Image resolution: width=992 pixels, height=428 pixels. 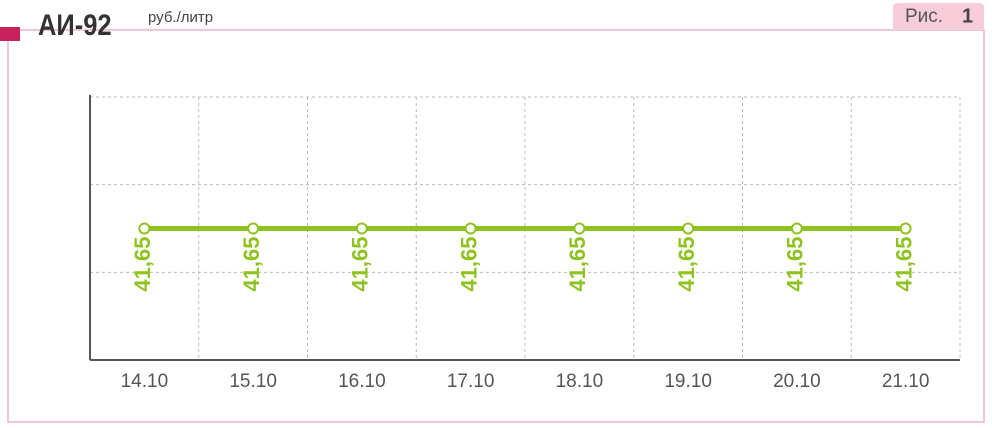 What do you see at coordinates (145, 381) in the screenshot?
I see `x-tick-label: 14.10` at bounding box center [145, 381].